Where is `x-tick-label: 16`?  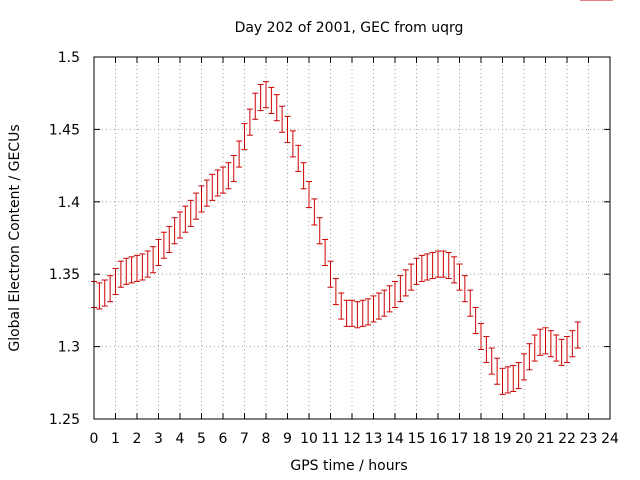 x-tick-label: 16 is located at coordinates (438, 439).